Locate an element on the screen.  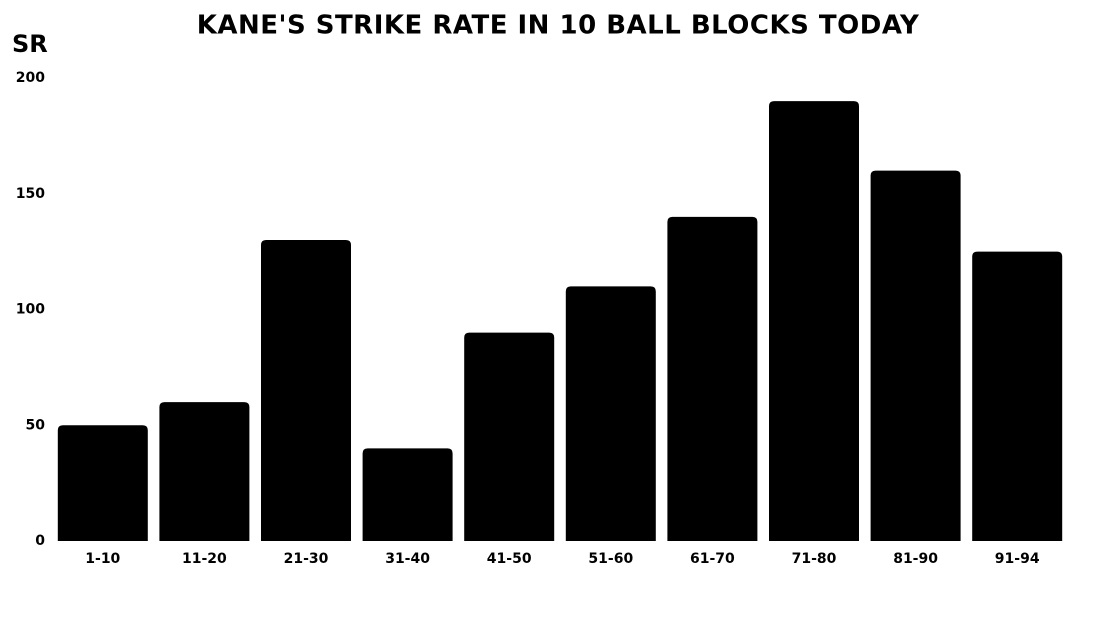
x-tick-label: 21-30 is located at coordinates (306, 559).